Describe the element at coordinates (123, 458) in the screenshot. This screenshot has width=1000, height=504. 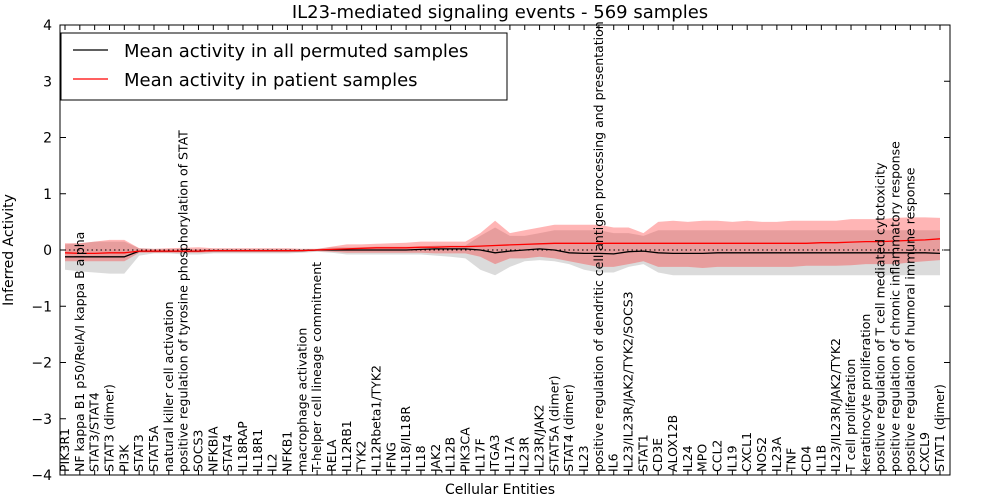
I see `x-tick-label: PI3K` at that location.